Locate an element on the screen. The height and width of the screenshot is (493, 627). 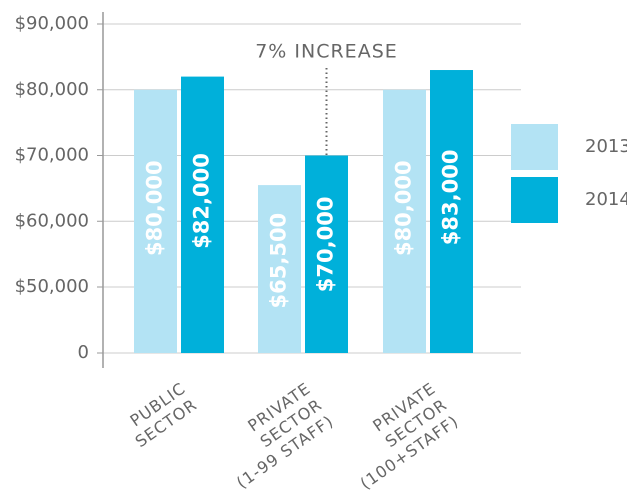
bar-value-label-2014-0: $82,000 is located at coordinates (202, 201).